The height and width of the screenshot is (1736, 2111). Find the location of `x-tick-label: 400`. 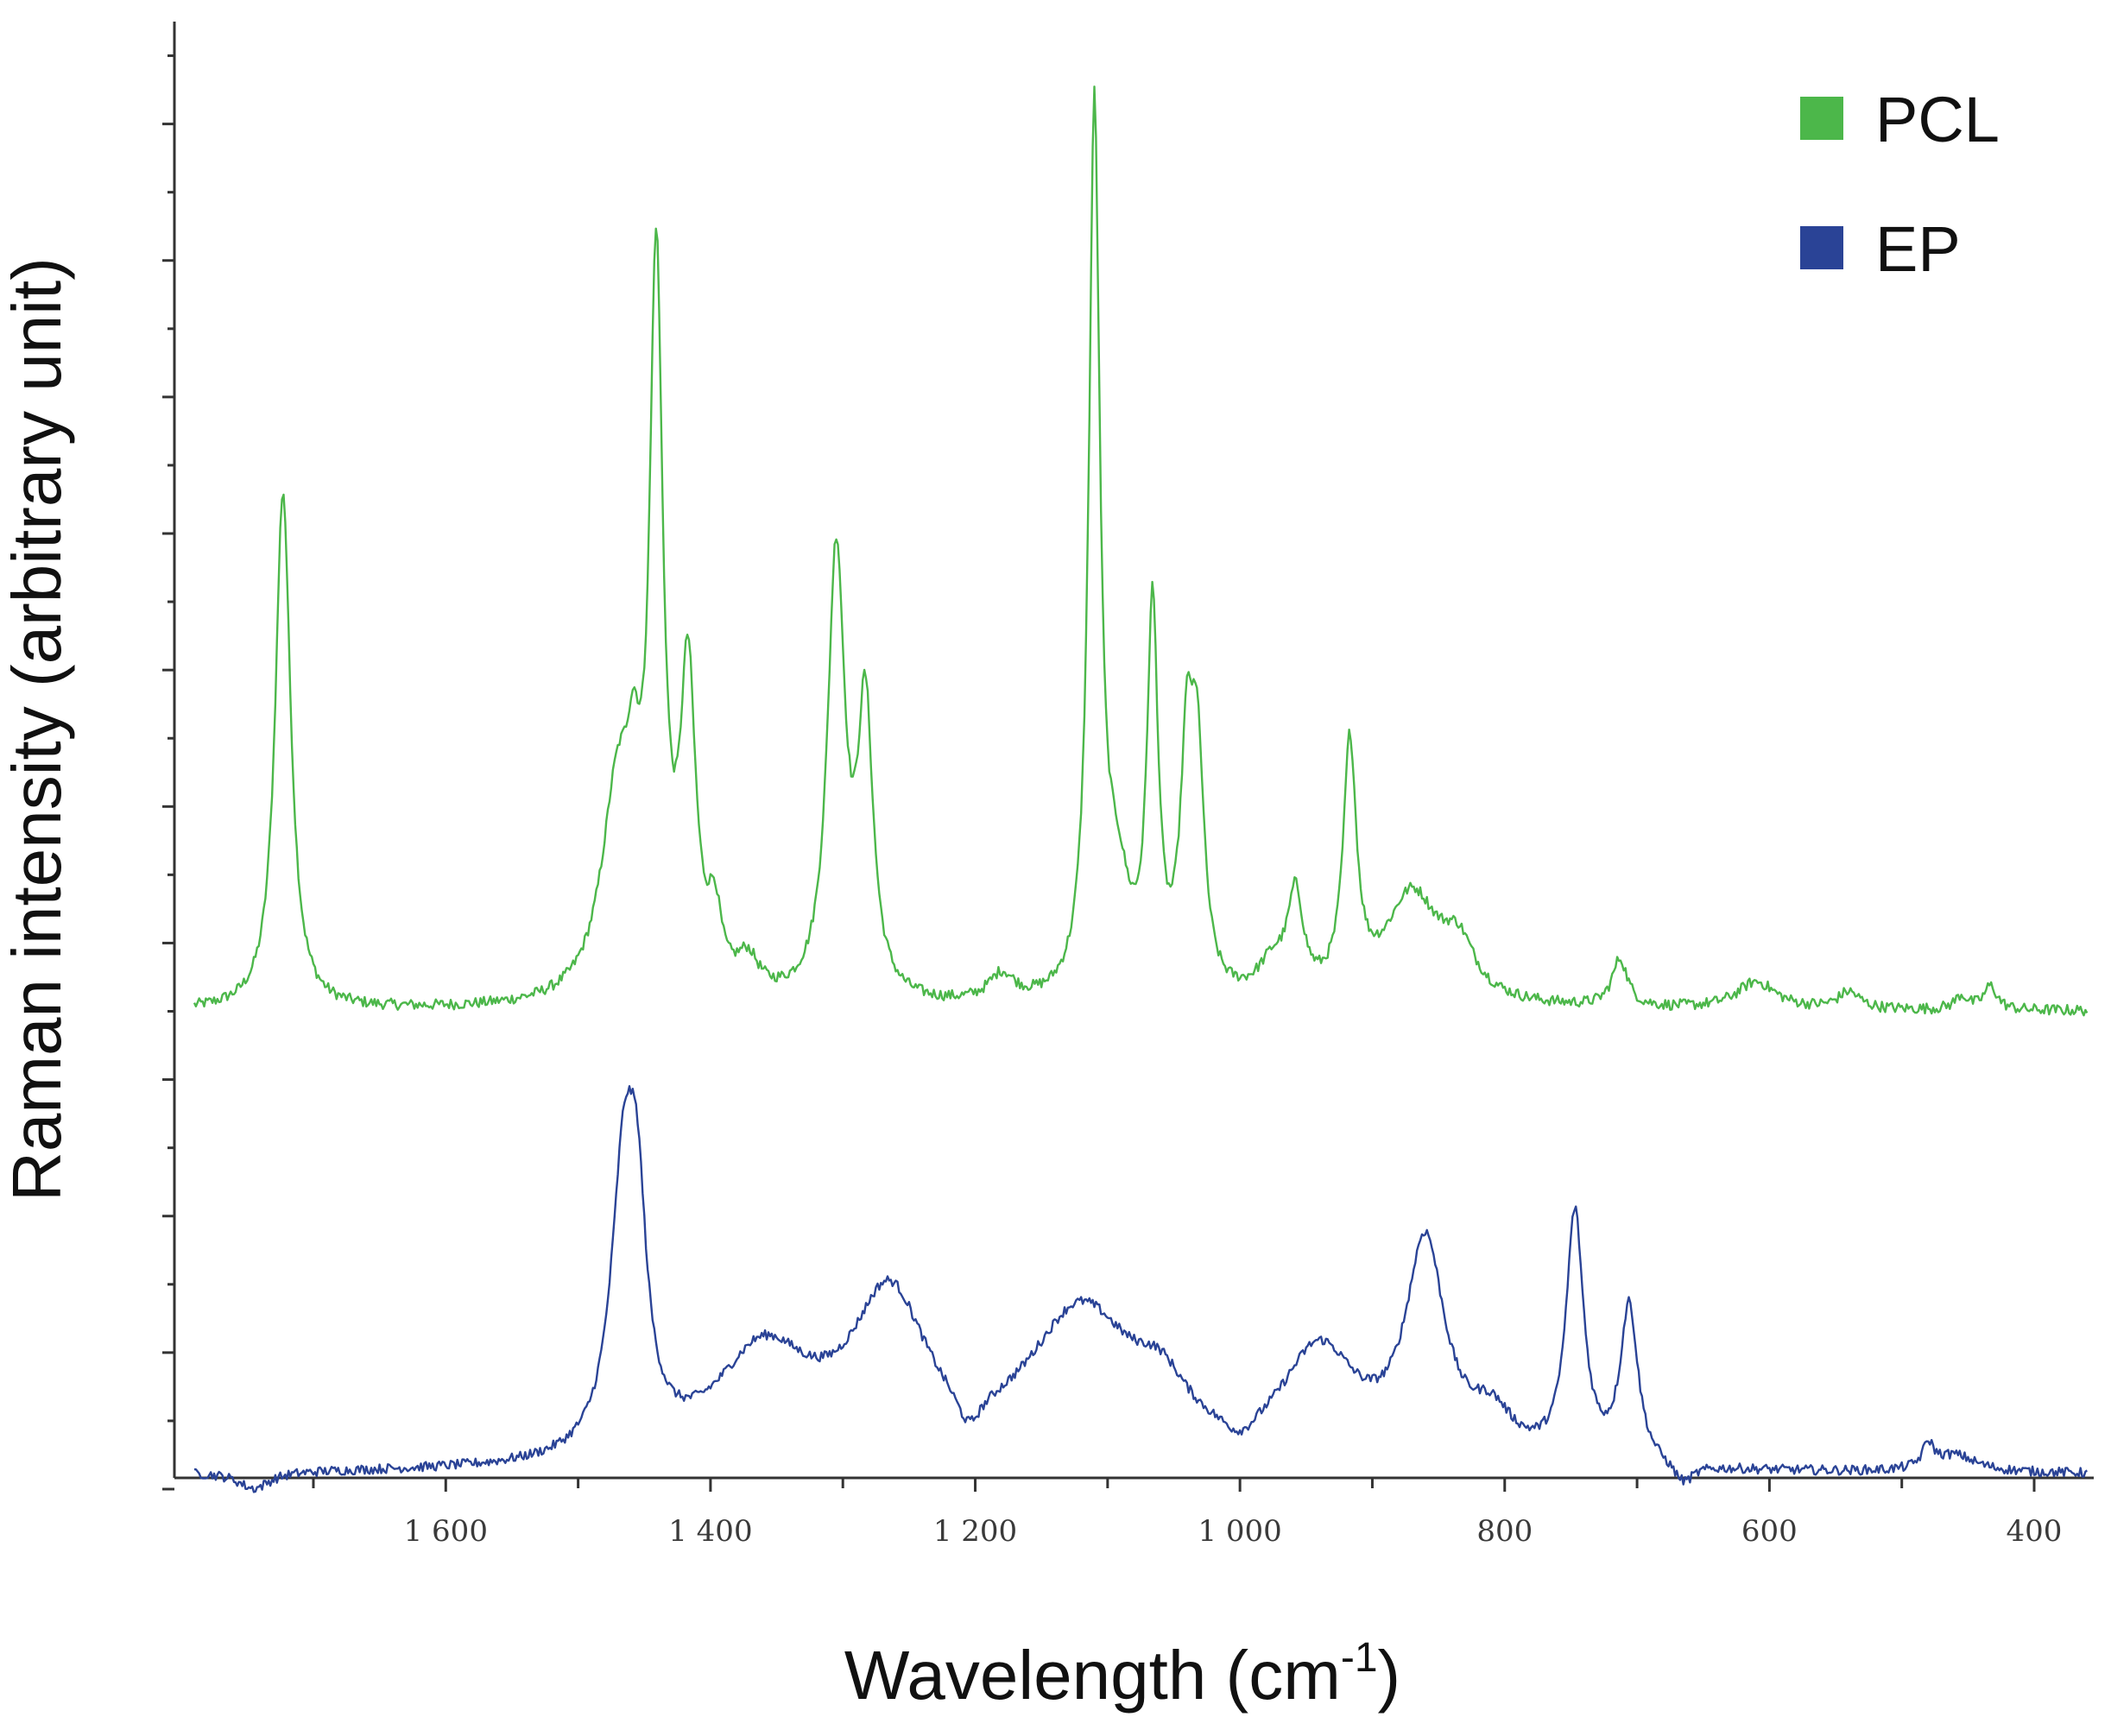

x-tick-label: 400 is located at coordinates (2035, 1531).